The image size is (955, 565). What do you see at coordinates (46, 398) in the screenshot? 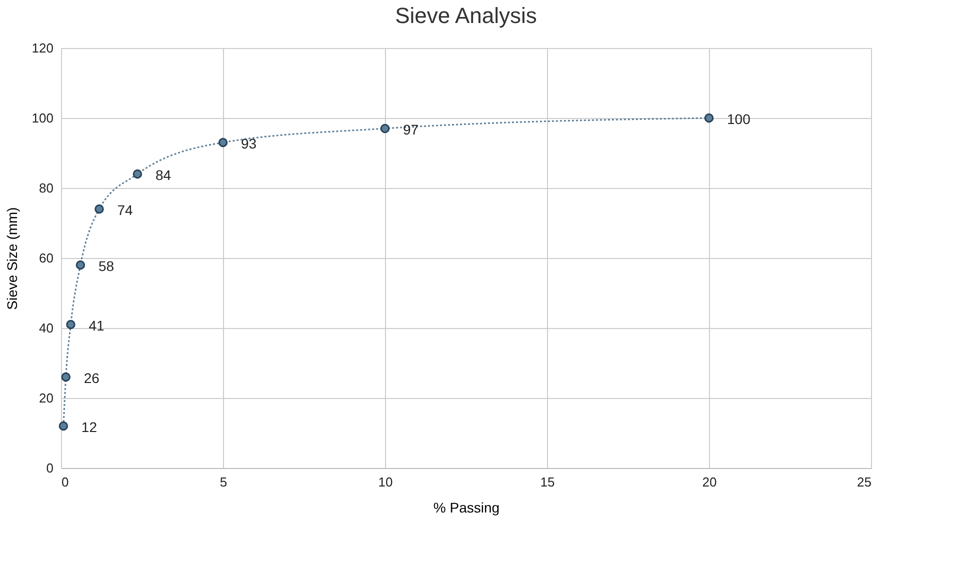
I see `y-tick-label: 20` at bounding box center [46, 398].